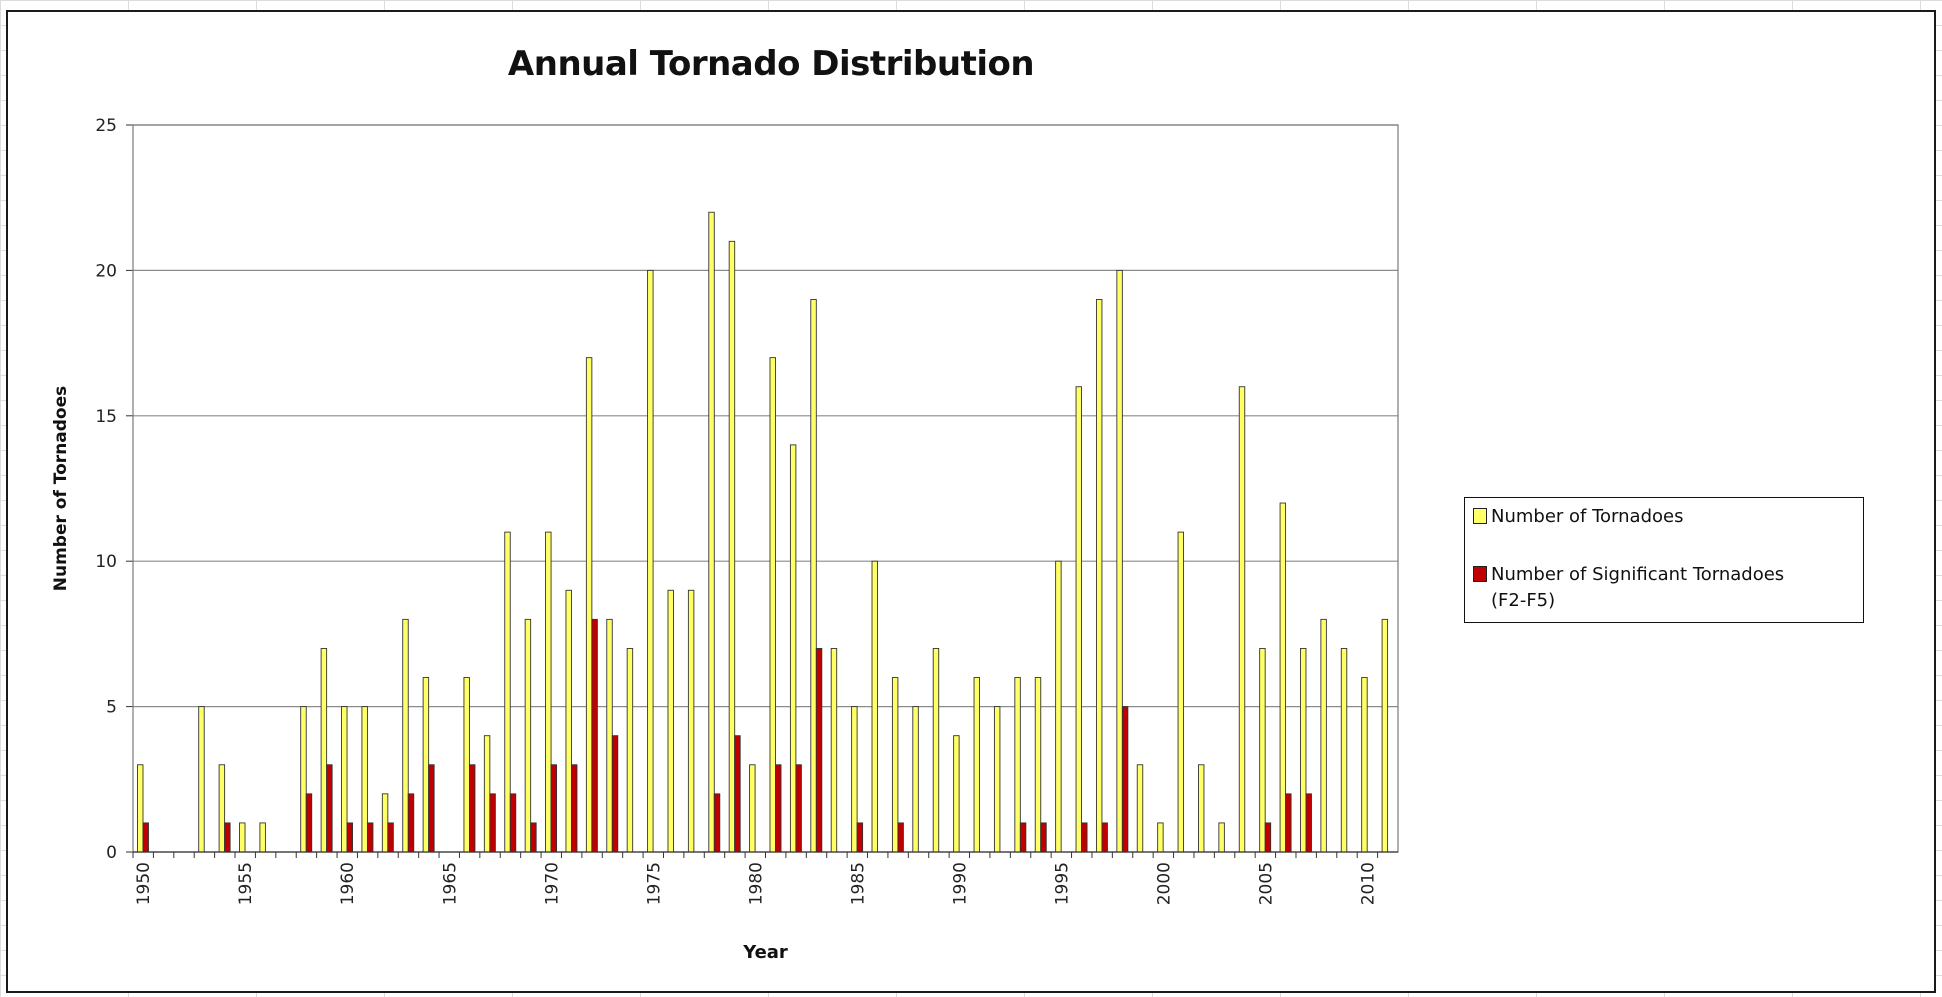 The width and height of the screenshot is (1942, 997). What do you see at coordinates (106, 562) in the screenshot?
I see `y-tick-label-10: 10` at bounding box center [106, 562].